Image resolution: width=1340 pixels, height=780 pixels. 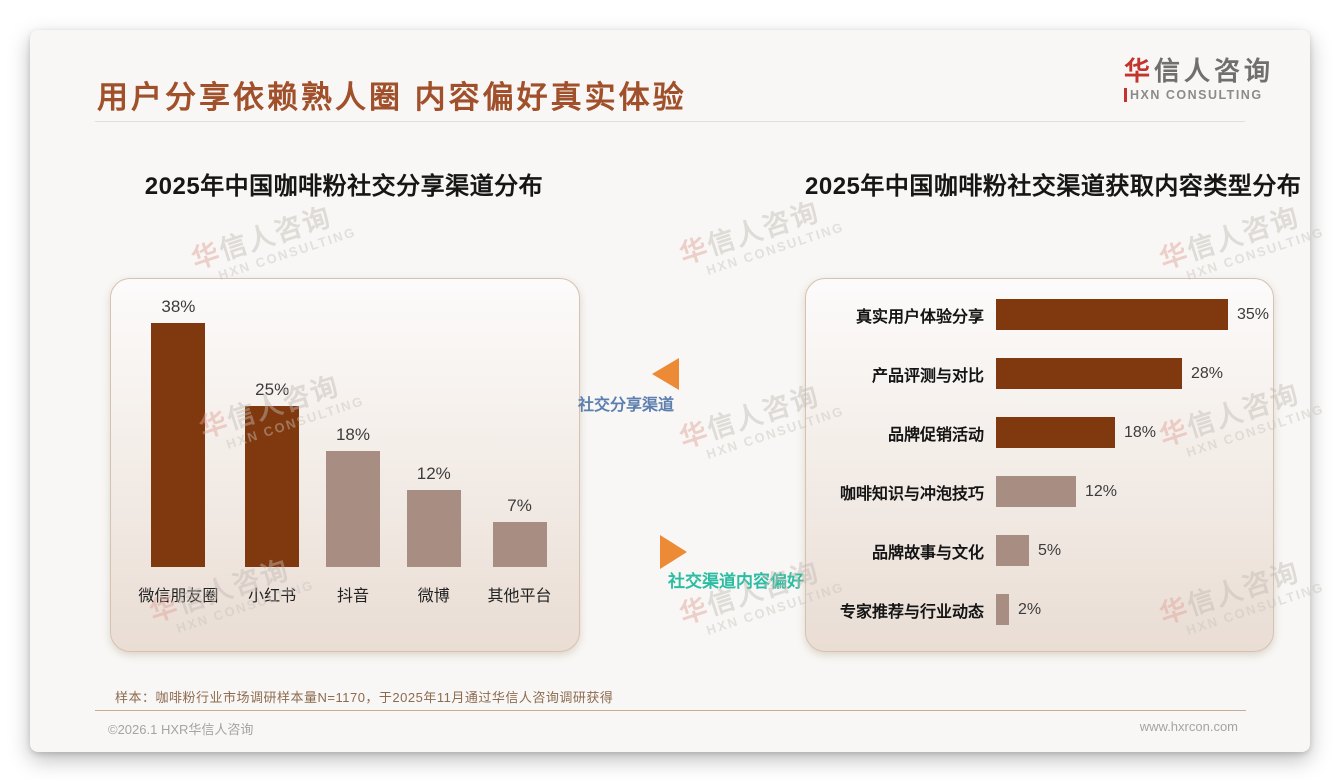 What do you see at coordinates (935, 435) in the screenshot?
I see `hbar-category-label: 品牌促销活动` at bounding box center [935, 435].